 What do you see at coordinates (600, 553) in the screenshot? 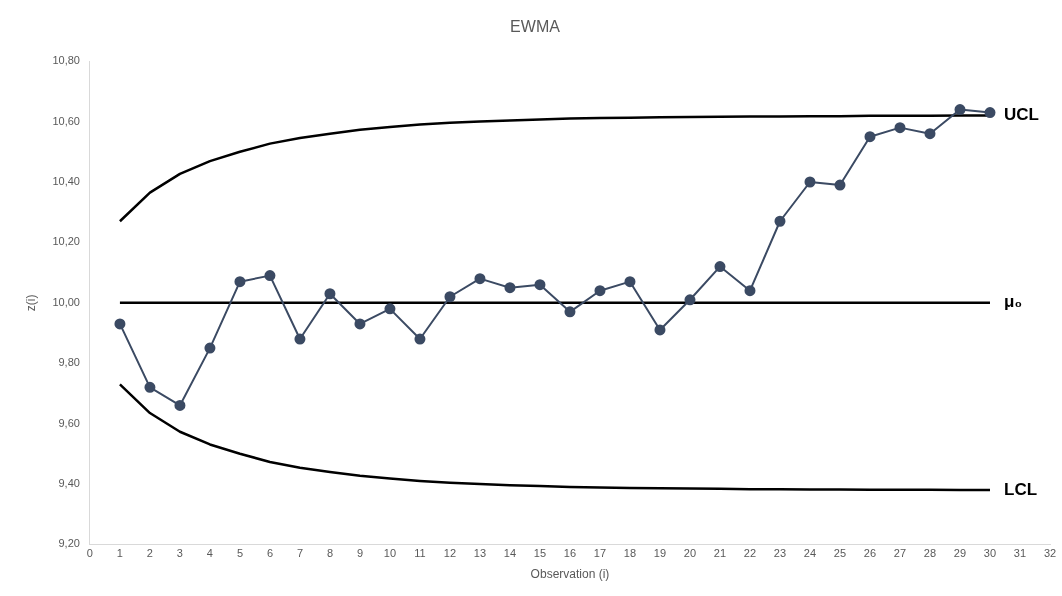
I see `x-tick-label: 17` at bounding box center [600, 553].